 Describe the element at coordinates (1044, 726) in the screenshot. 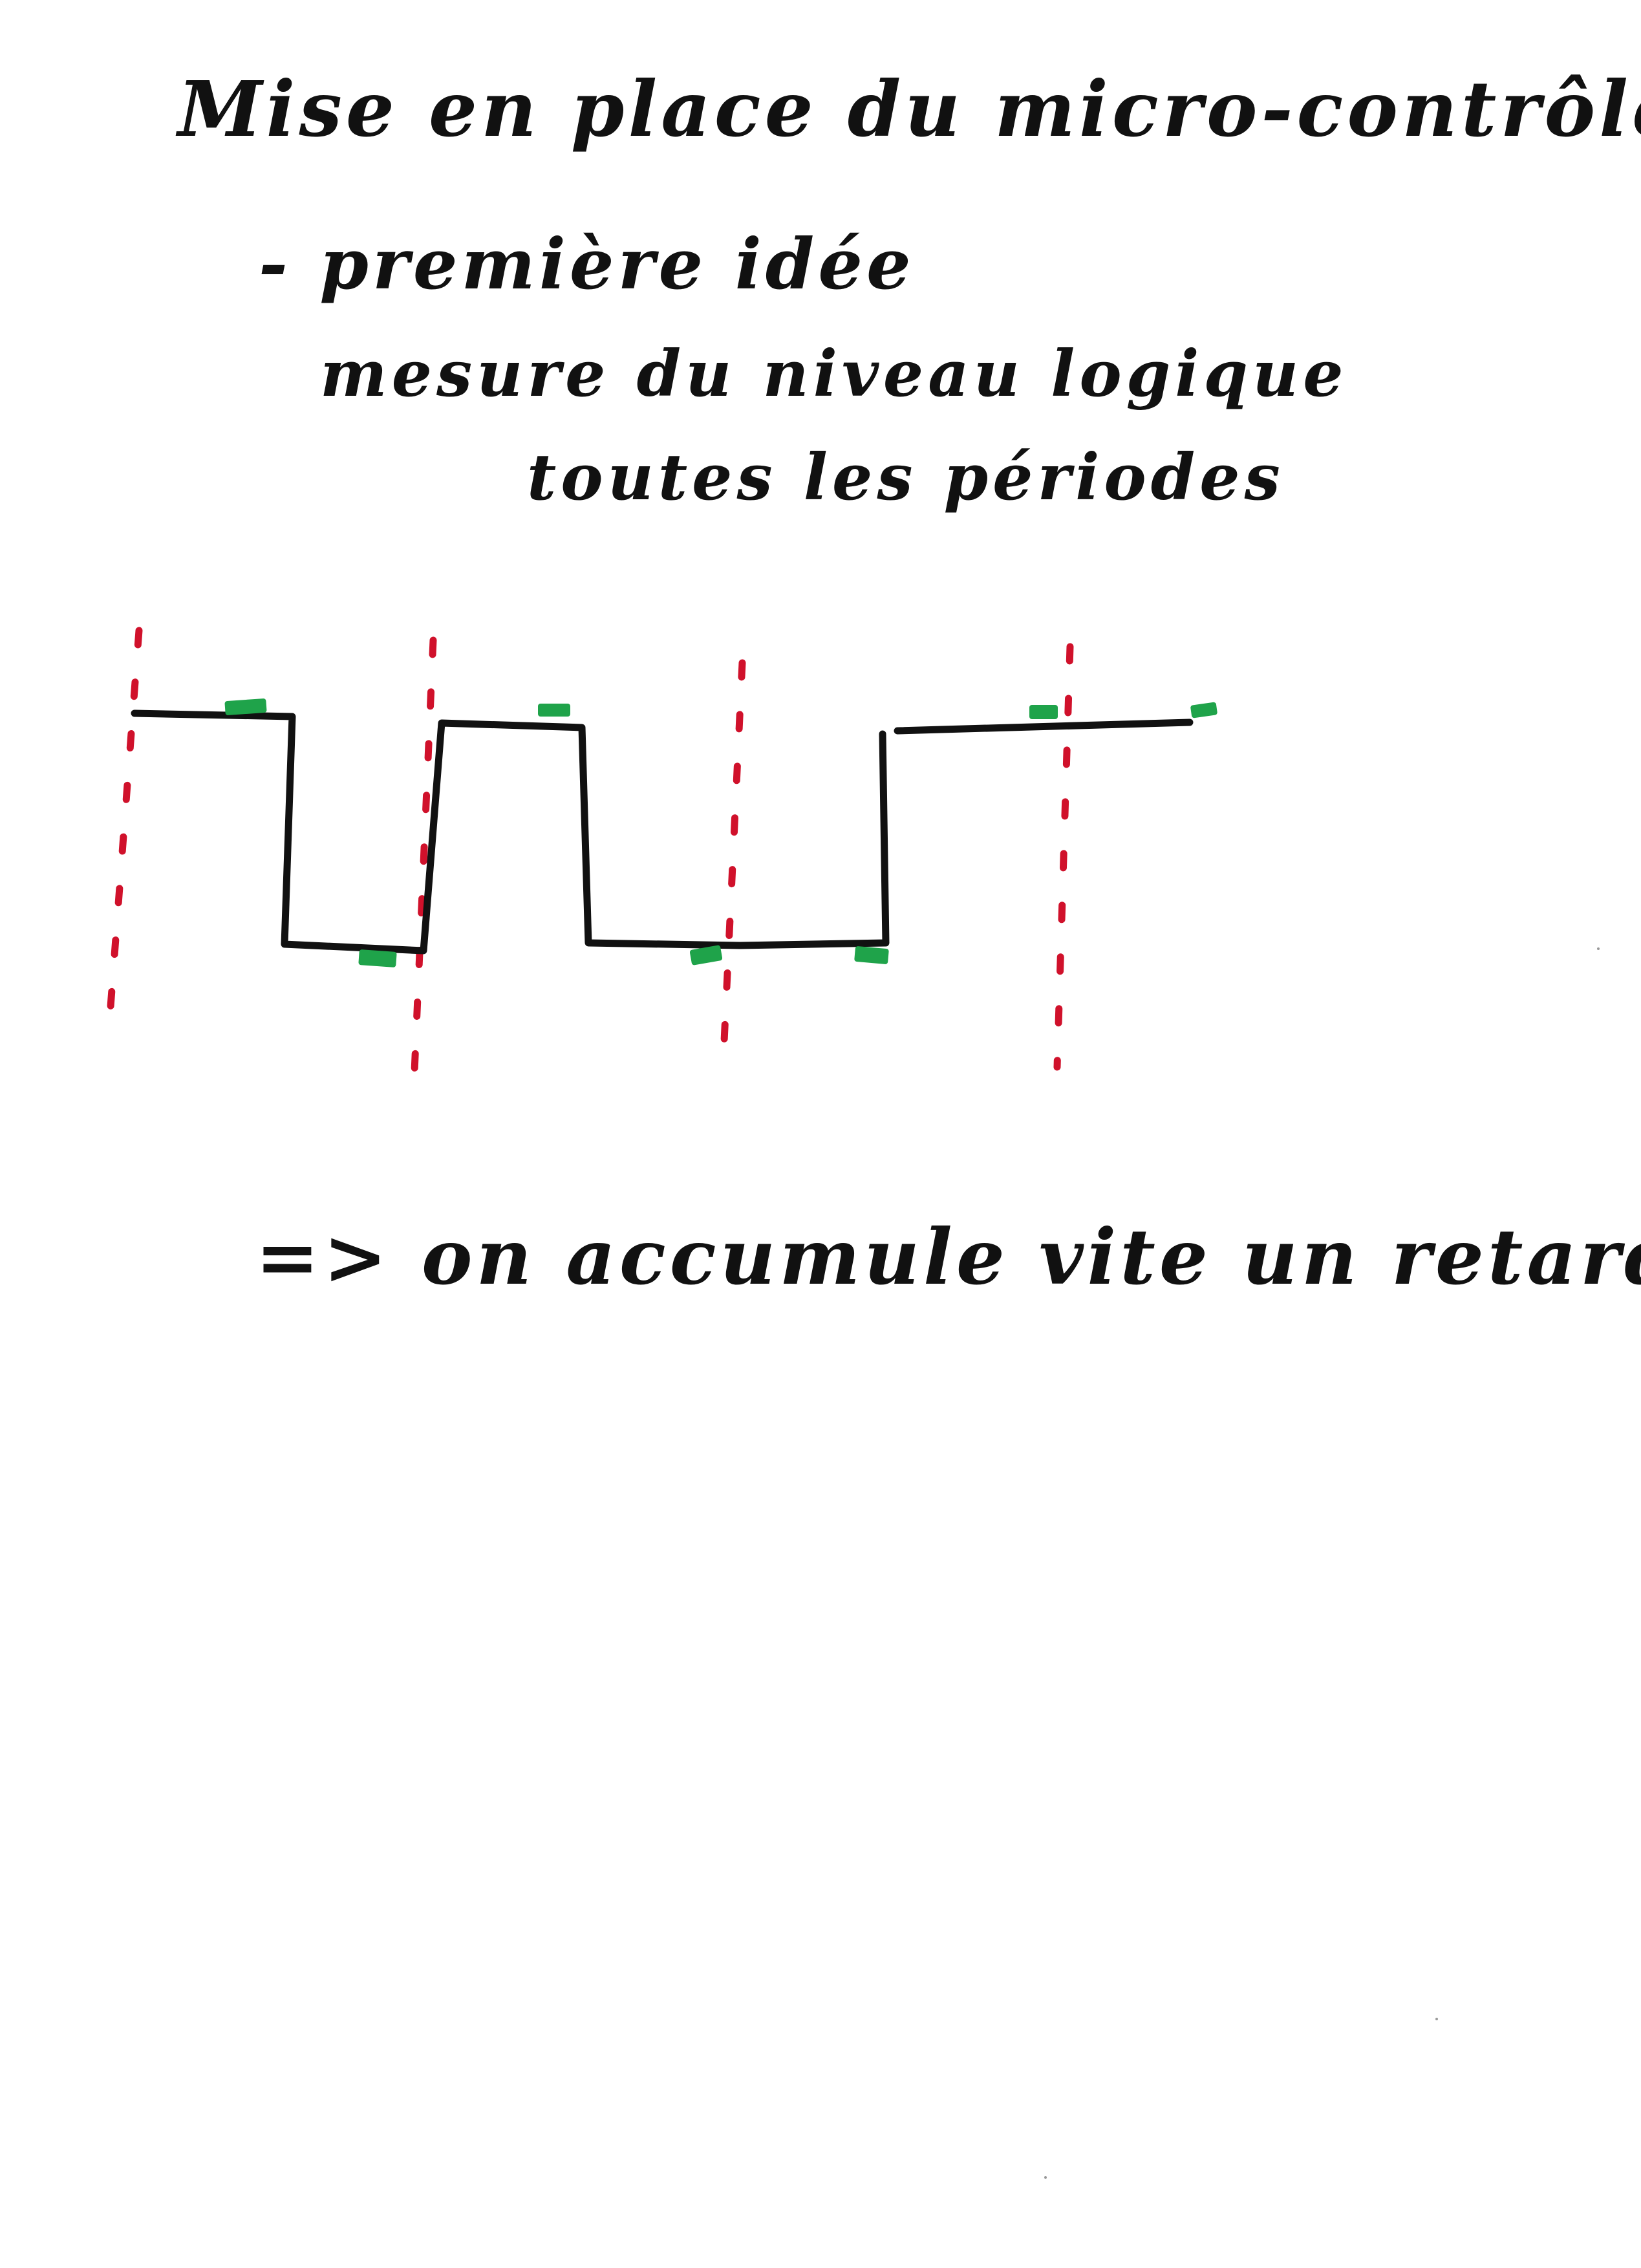

I see `square-wave-high-tail` at that location.